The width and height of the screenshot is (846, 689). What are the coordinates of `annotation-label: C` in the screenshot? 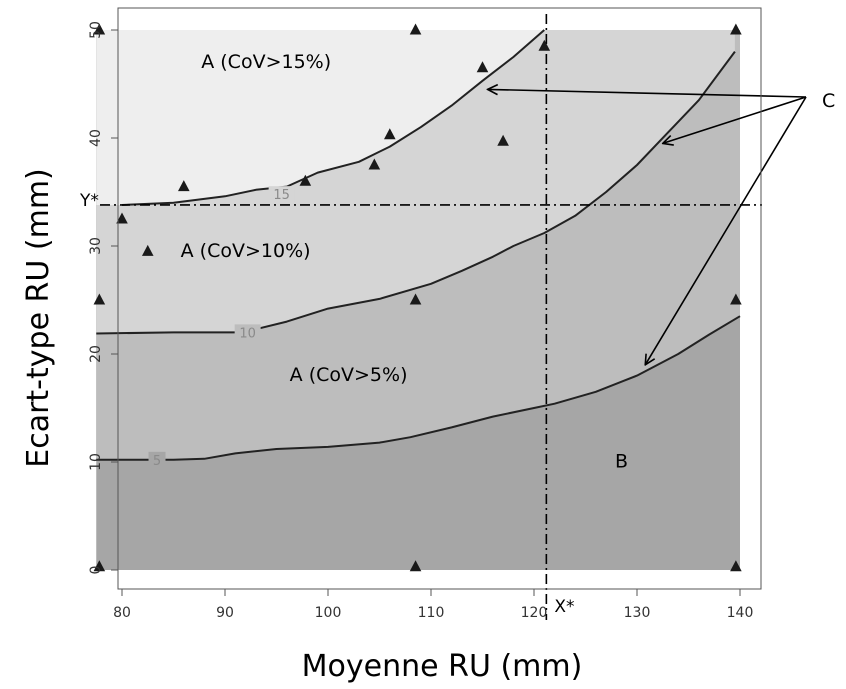 It's located at (828, 101).